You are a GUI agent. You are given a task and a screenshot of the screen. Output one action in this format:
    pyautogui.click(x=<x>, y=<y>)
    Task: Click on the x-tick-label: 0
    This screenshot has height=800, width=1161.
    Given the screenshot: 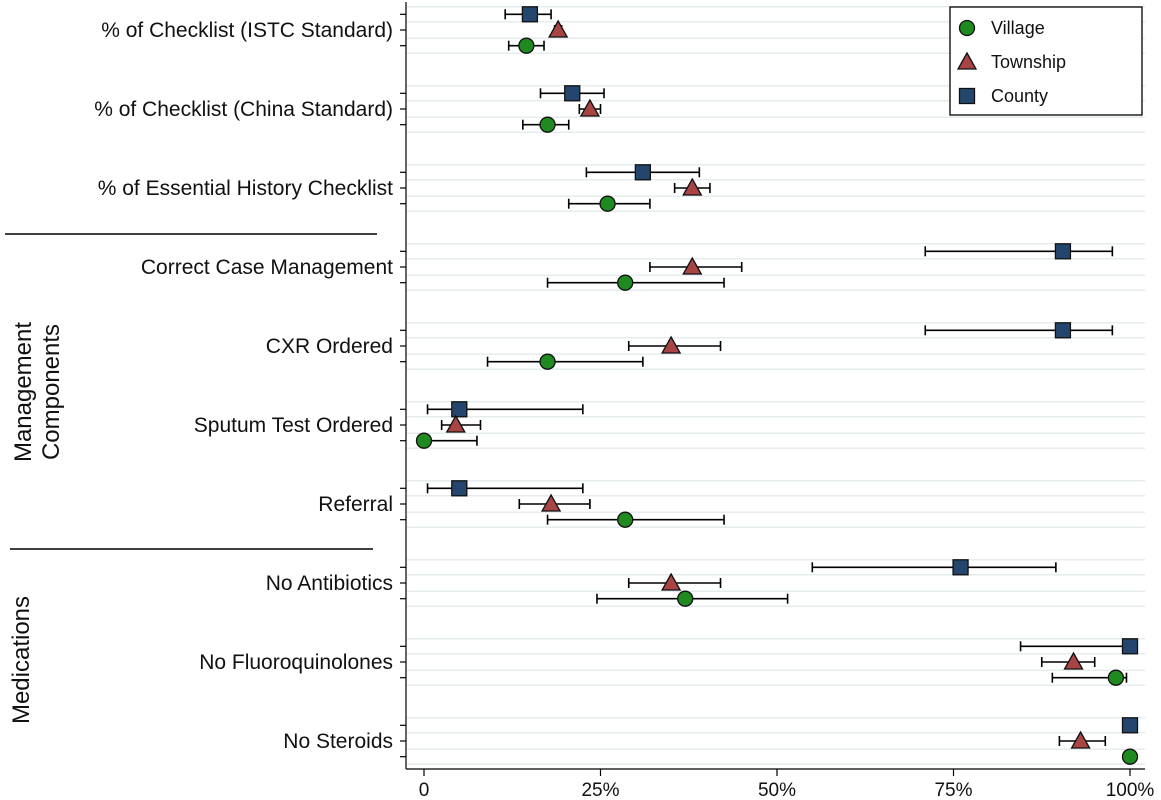 What is the action you would take?
    pyautogui.click(x=424, y=790)
    